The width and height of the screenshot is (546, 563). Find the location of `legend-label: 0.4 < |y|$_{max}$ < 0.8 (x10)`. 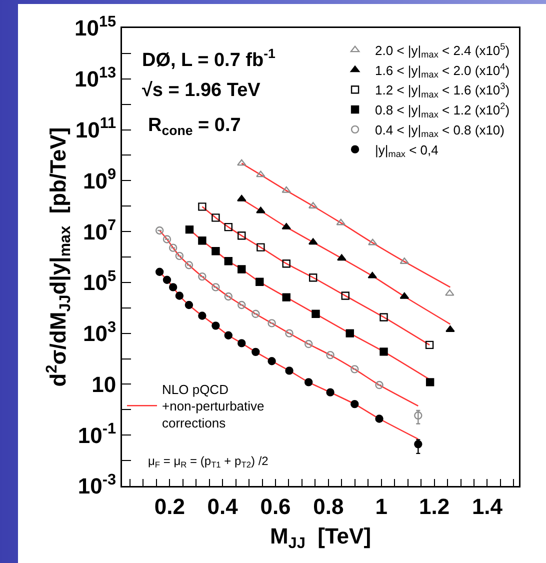

legend-label: 0.4 < |y|$_{max}$ < 0.8 (x10) is located at coordinates (439, 131).